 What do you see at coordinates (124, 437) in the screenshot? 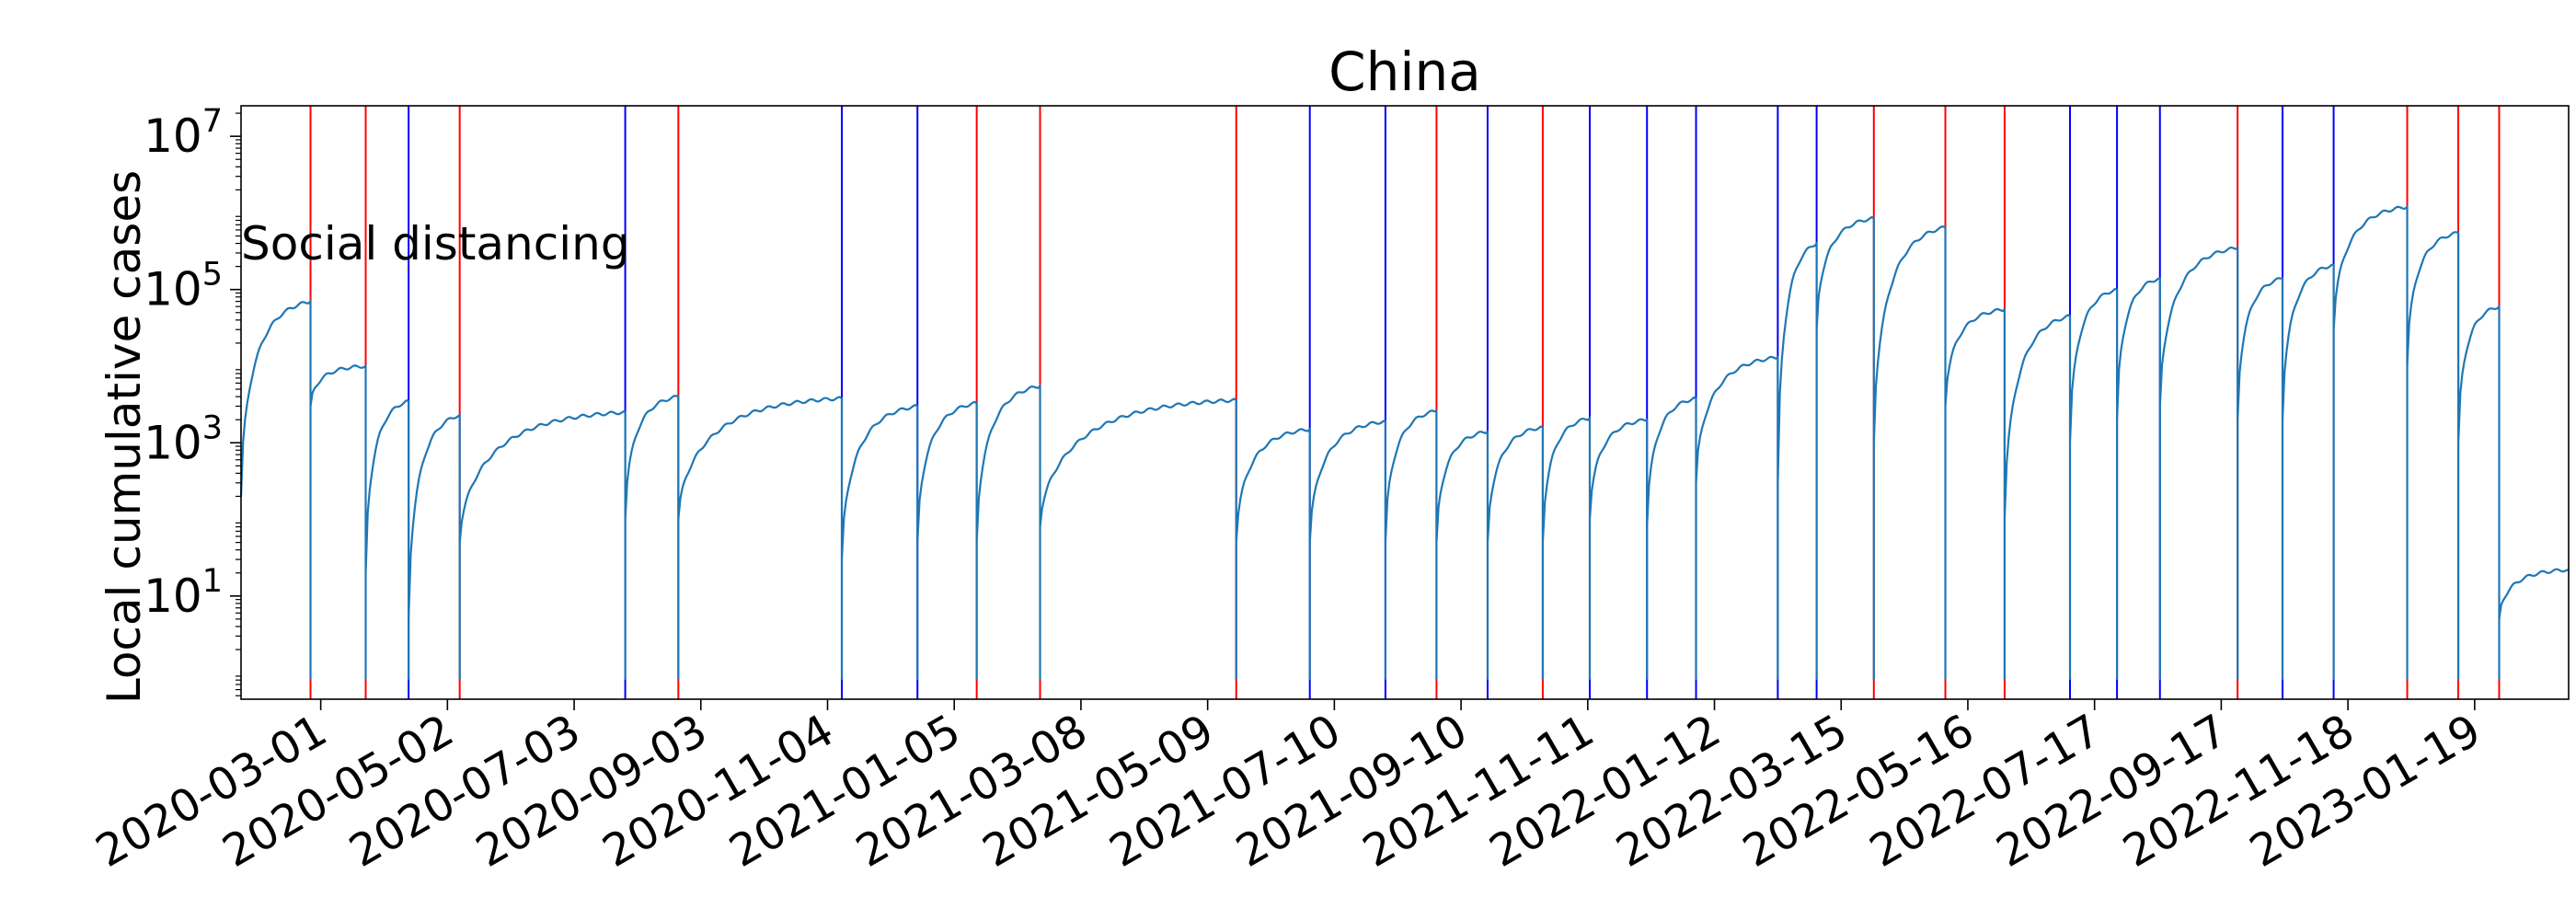
I see `y-axis-label: Local cumulative cases` at bounding box center [124, 437].